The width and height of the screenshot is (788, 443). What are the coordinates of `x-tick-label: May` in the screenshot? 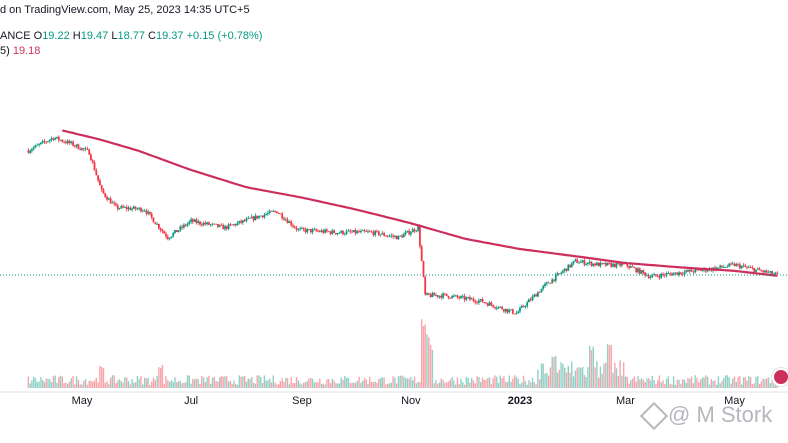 It's located at (82, 401).